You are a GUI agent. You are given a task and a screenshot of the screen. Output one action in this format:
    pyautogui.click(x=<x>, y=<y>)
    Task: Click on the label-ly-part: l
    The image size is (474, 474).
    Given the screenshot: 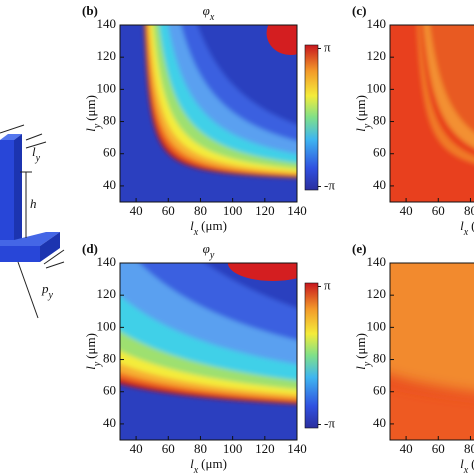 What is the action you would take?
    pyautogui.click(x=34, y=151)
    